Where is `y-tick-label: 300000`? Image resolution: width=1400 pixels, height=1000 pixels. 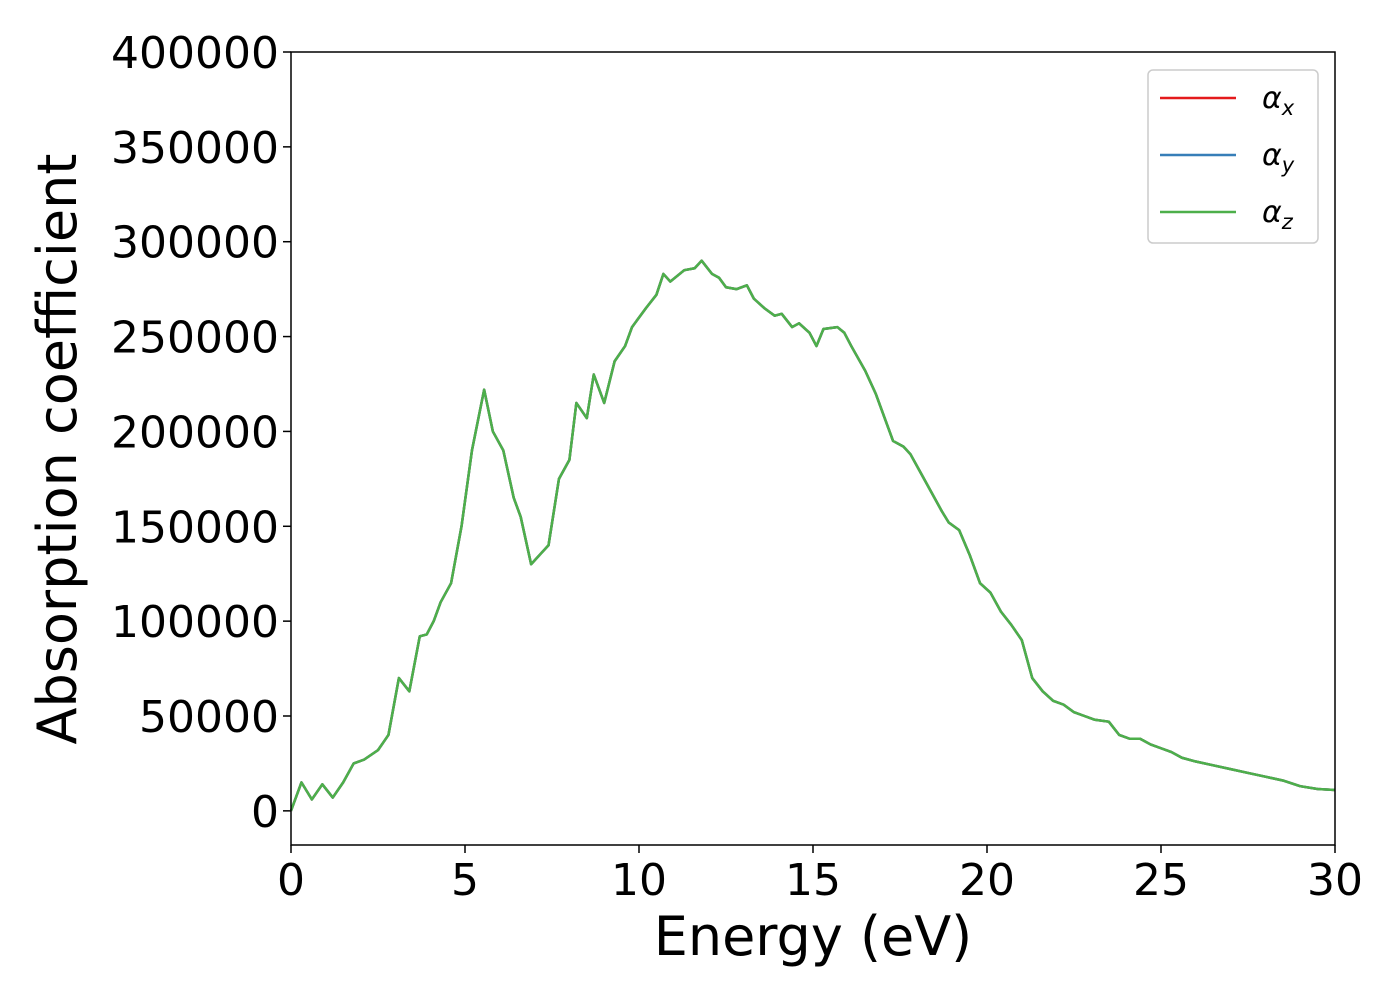
y-tick-label: 300000 is located at coordinates (195, 243).